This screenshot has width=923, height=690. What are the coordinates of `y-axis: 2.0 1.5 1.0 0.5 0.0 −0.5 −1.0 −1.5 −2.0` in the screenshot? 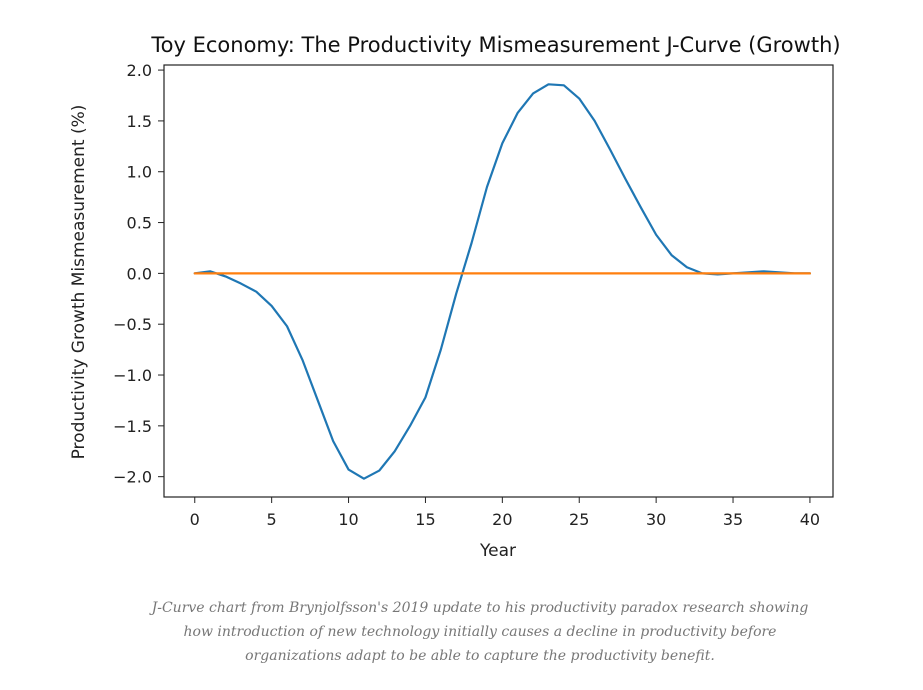 It's located at (138, 274).